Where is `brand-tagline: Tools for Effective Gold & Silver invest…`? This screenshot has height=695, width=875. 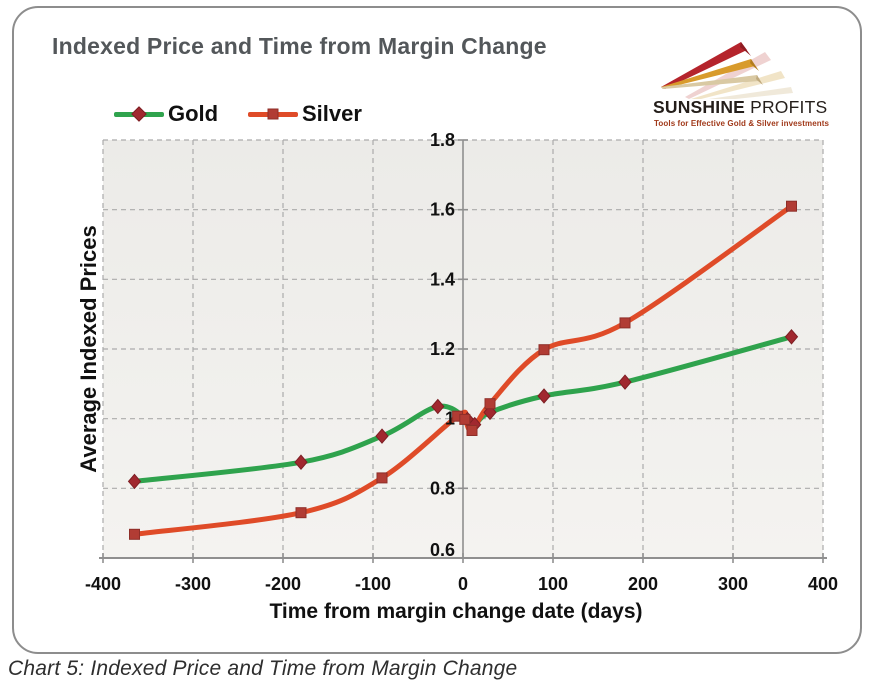
brand-tagline: Tools for Effective Gold & Silver invest… is located at coordinates (742, 123).